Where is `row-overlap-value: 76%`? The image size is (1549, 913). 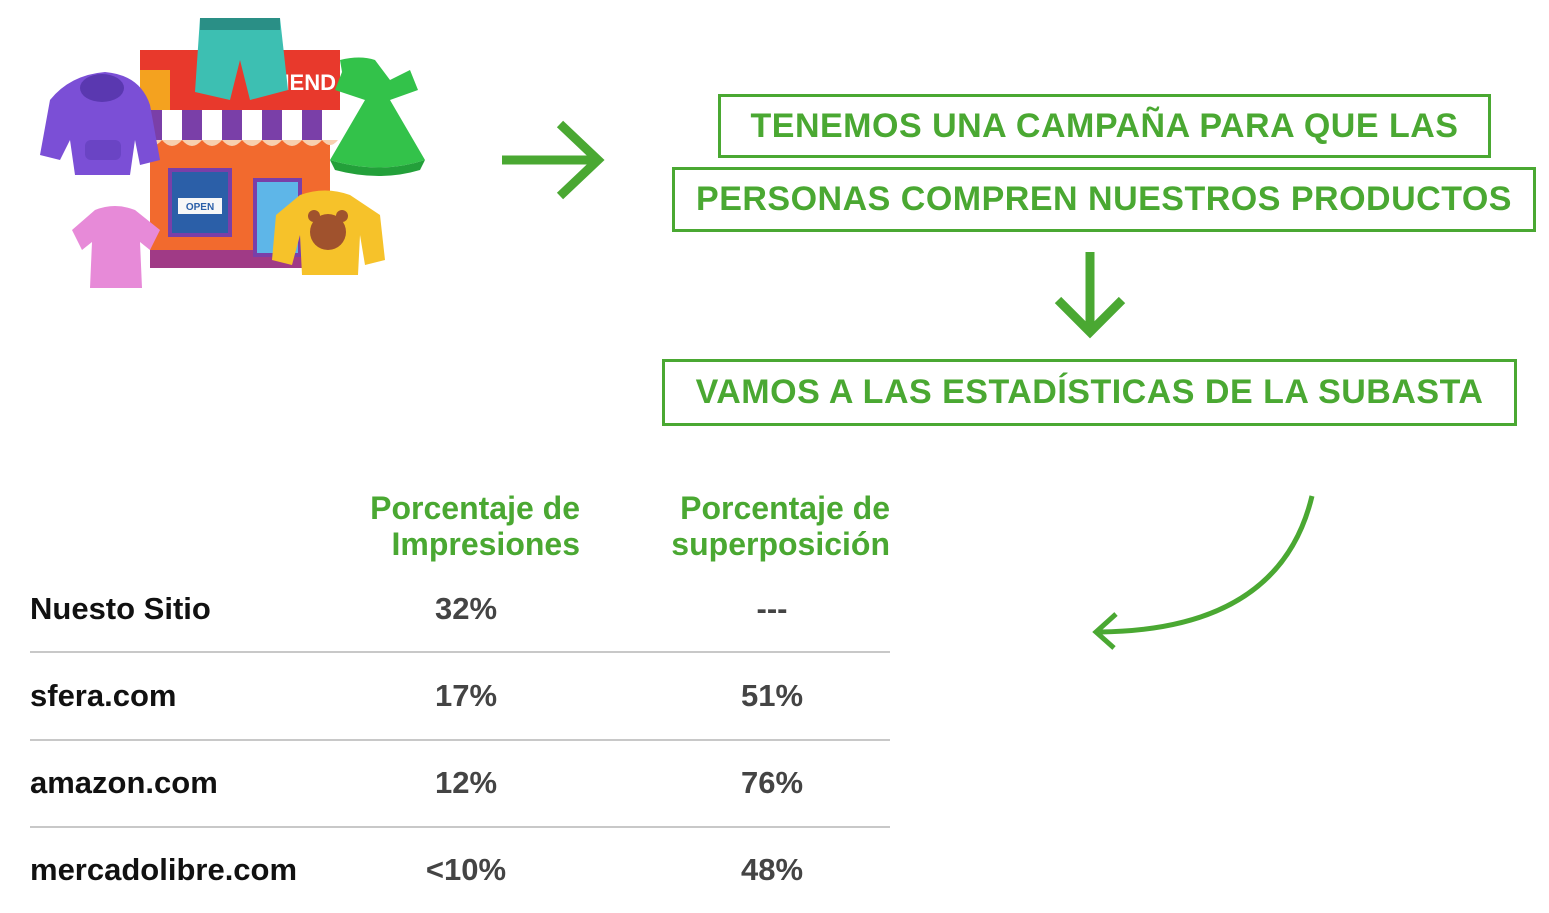
row-overlap-value: 76% is located at coordinates (772, 782).